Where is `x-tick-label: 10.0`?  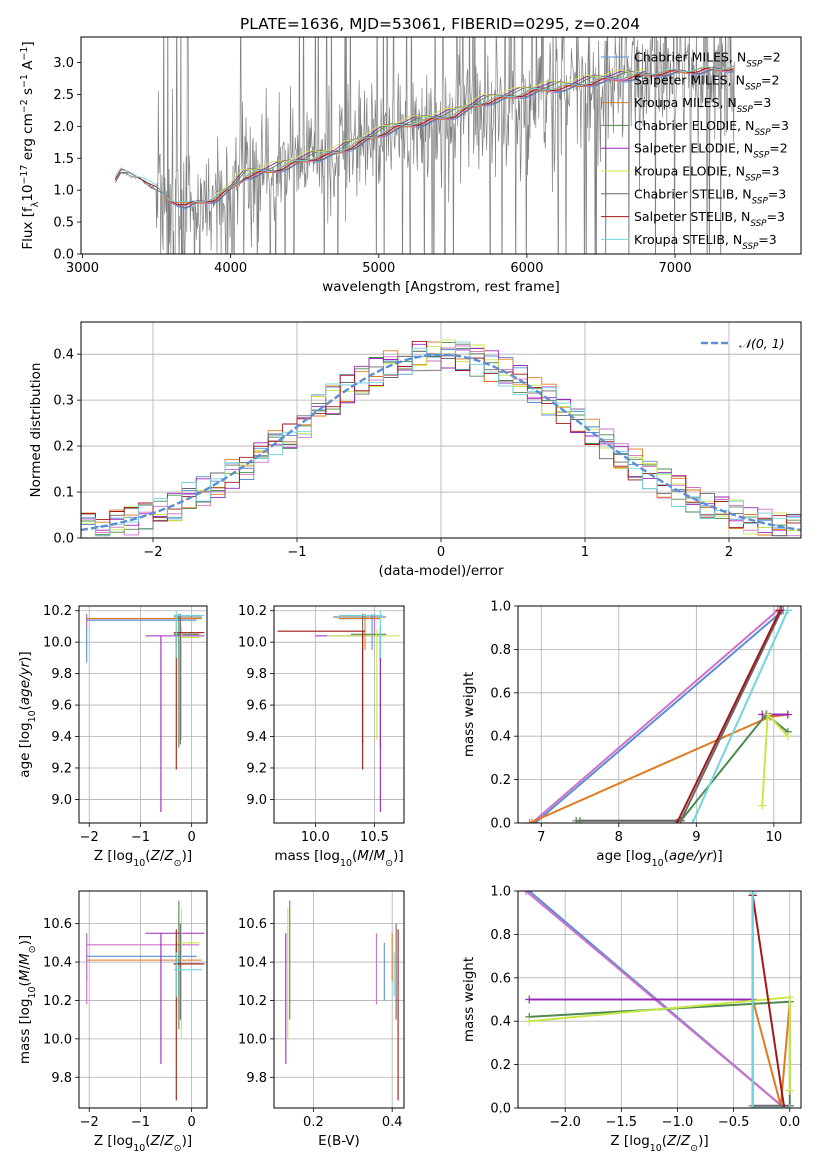 x-tick-label: 10.0 is located at coordinates (315, 837).